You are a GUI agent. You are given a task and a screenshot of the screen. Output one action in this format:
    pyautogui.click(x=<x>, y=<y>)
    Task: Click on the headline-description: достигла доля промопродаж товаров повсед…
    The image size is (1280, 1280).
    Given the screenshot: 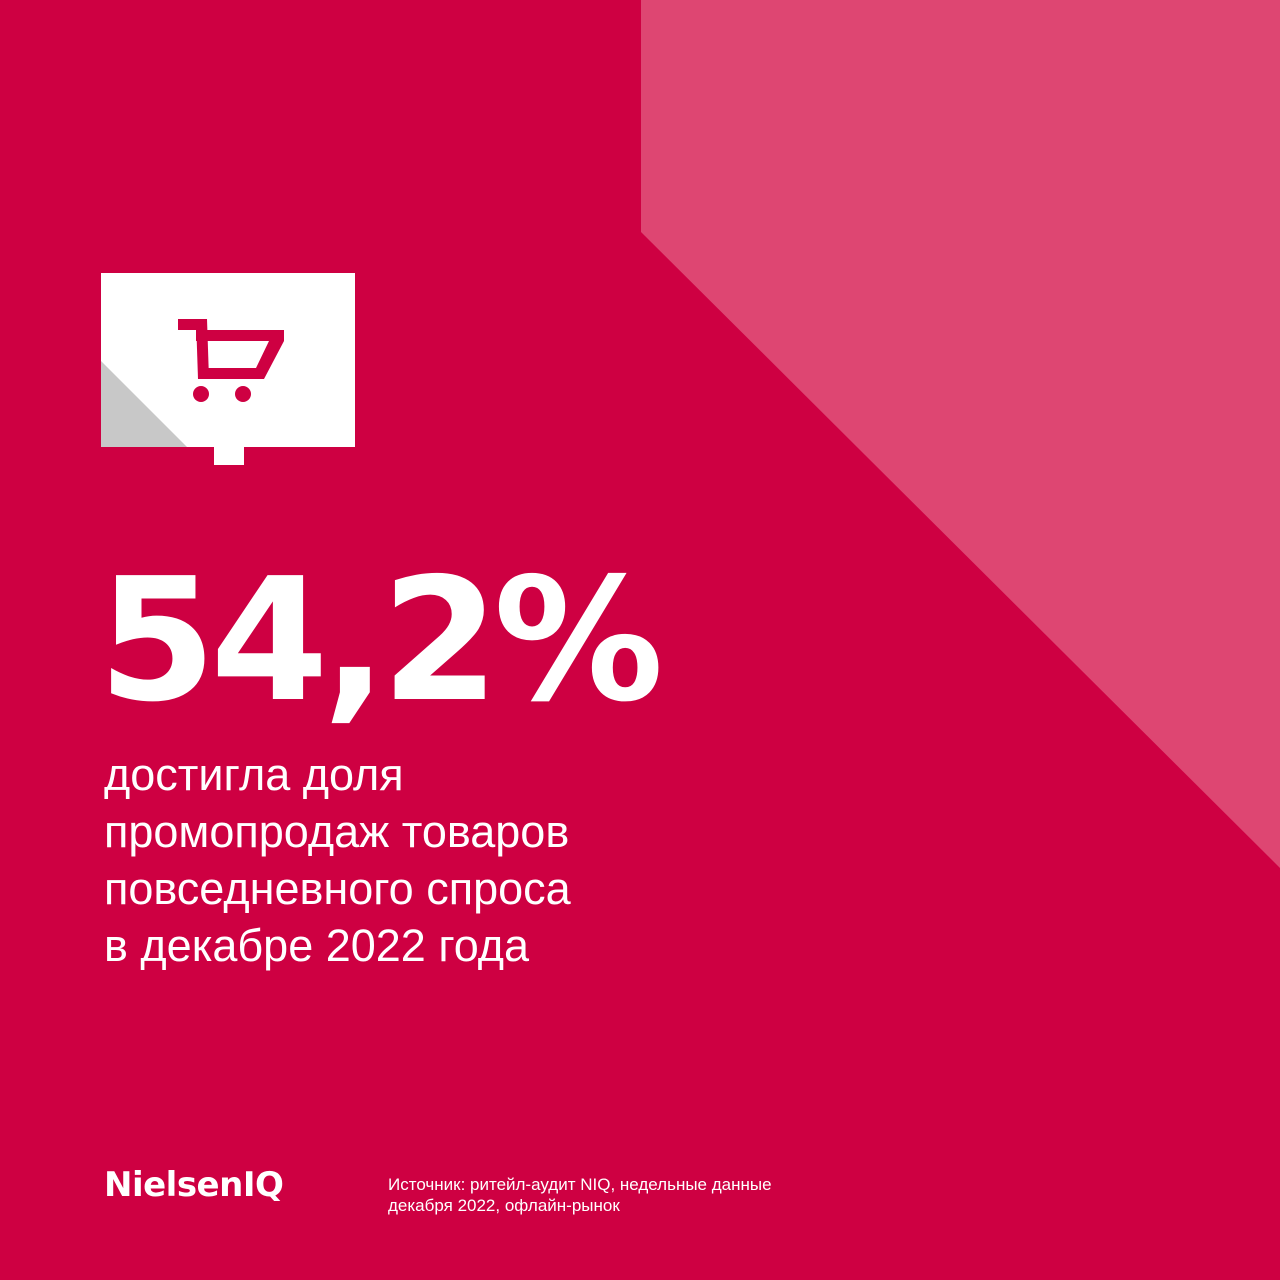 What is the action you would take?
    pyautogui.click(x=454, y=860)
    